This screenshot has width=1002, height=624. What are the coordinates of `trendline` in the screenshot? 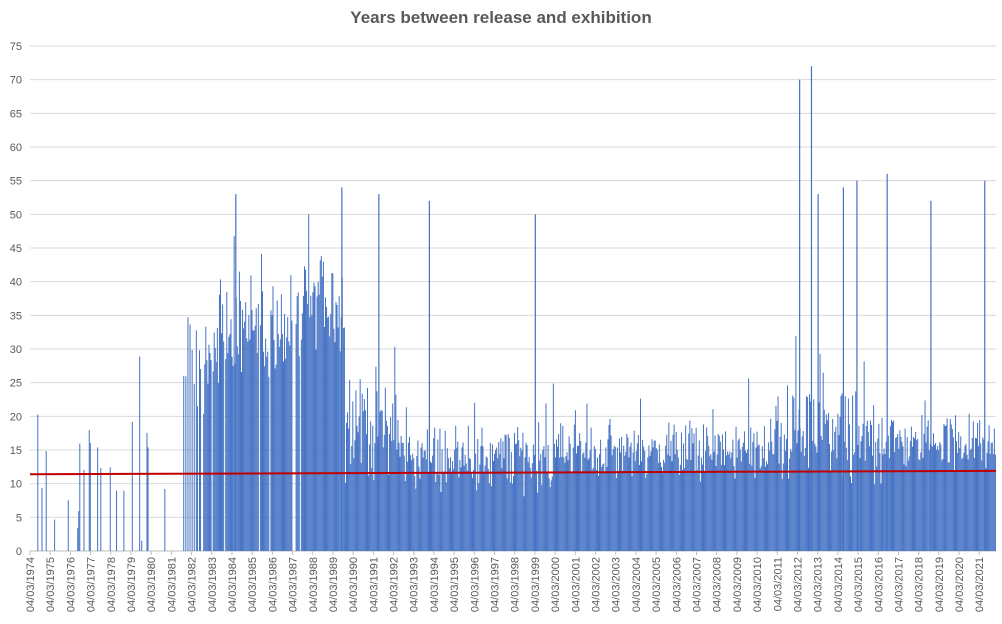 It's located at (513, 472).